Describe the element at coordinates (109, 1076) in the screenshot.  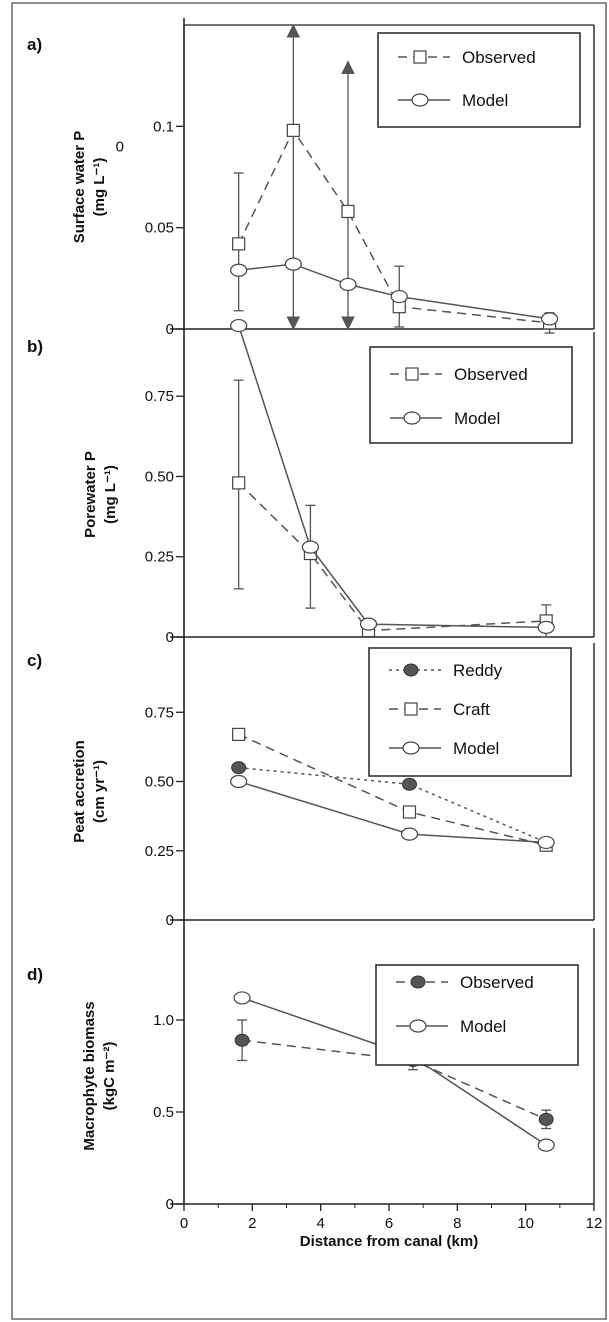
I see `y-axis-unit: (kgC m⁻²)` at that location.